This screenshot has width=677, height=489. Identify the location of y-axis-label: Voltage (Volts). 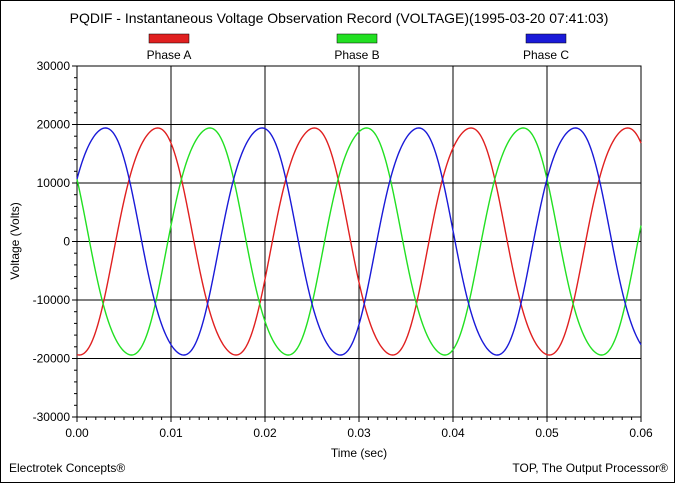
(15, 240).